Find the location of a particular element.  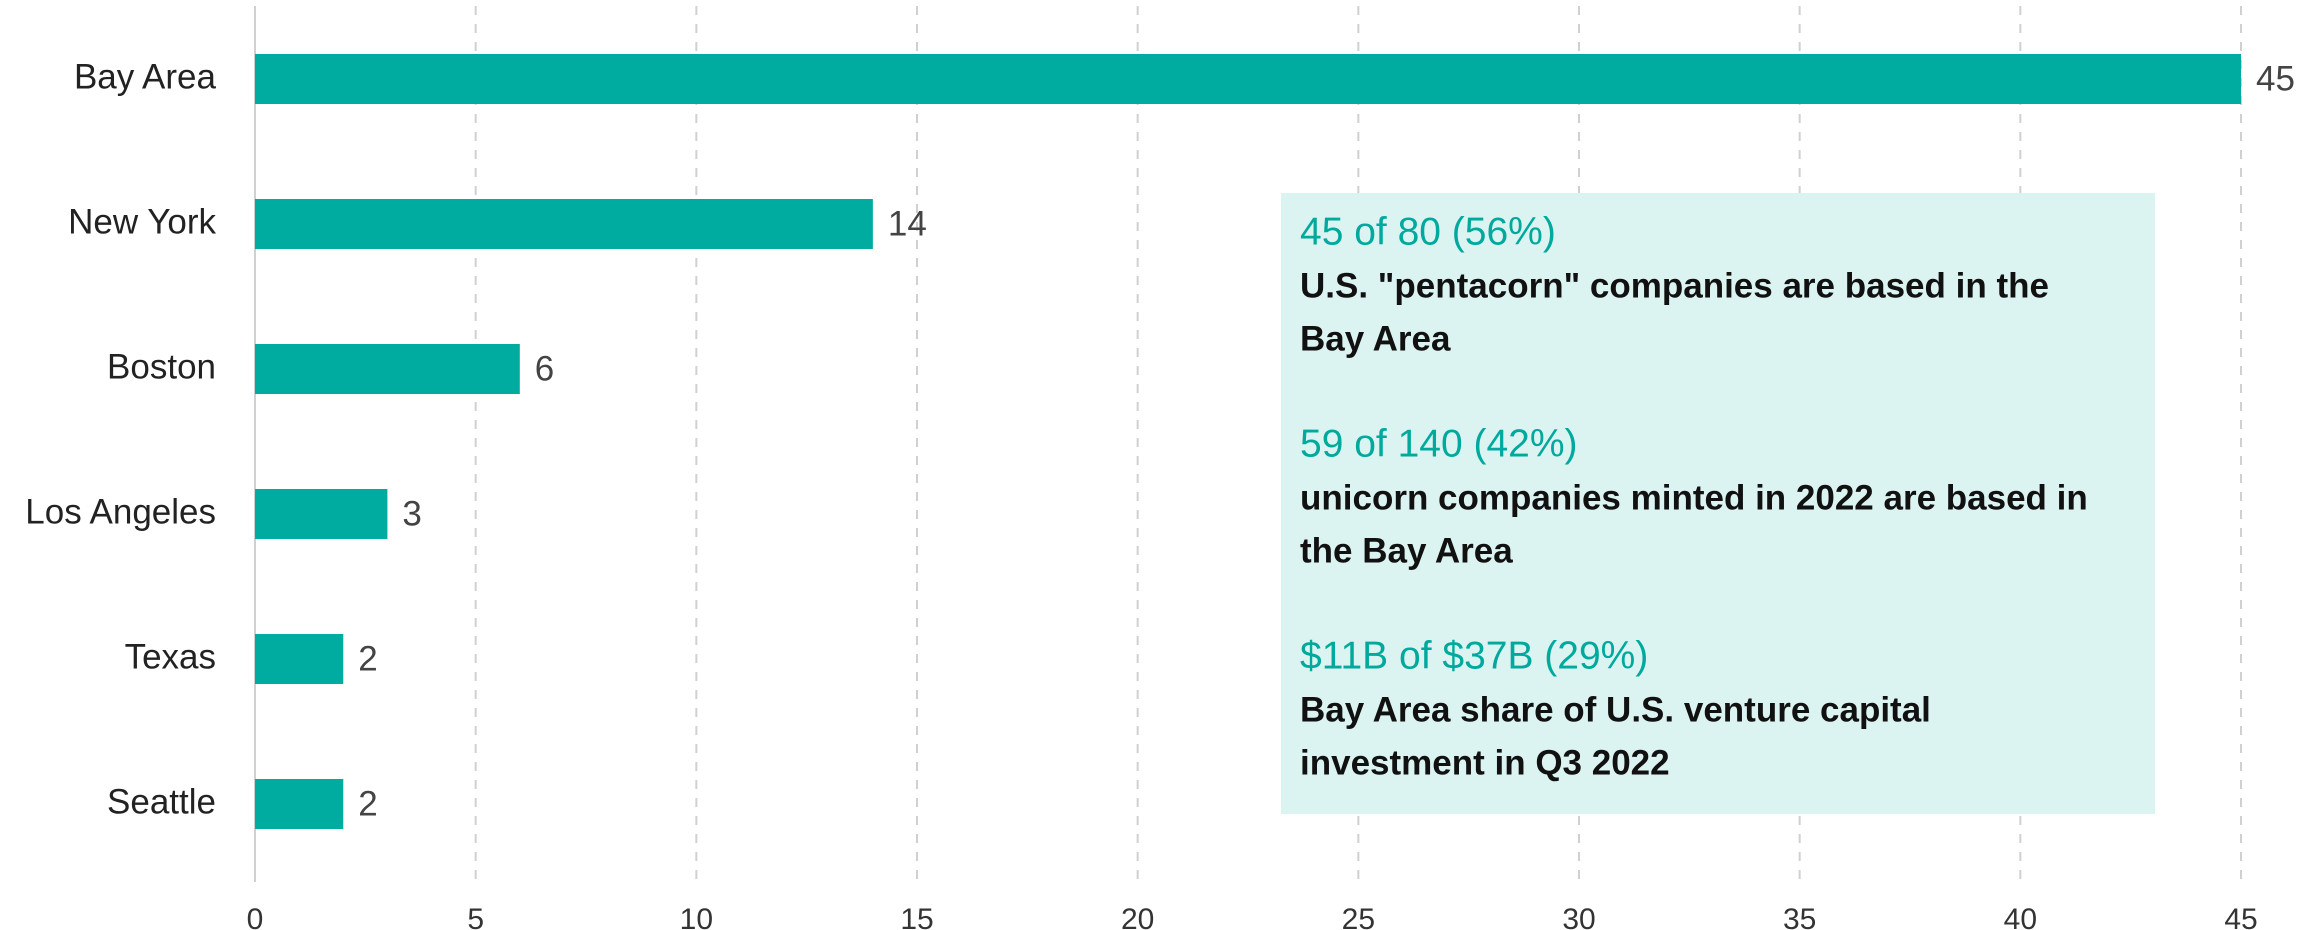

x-tick-label: 35 is located at coordinates (1799, 916).